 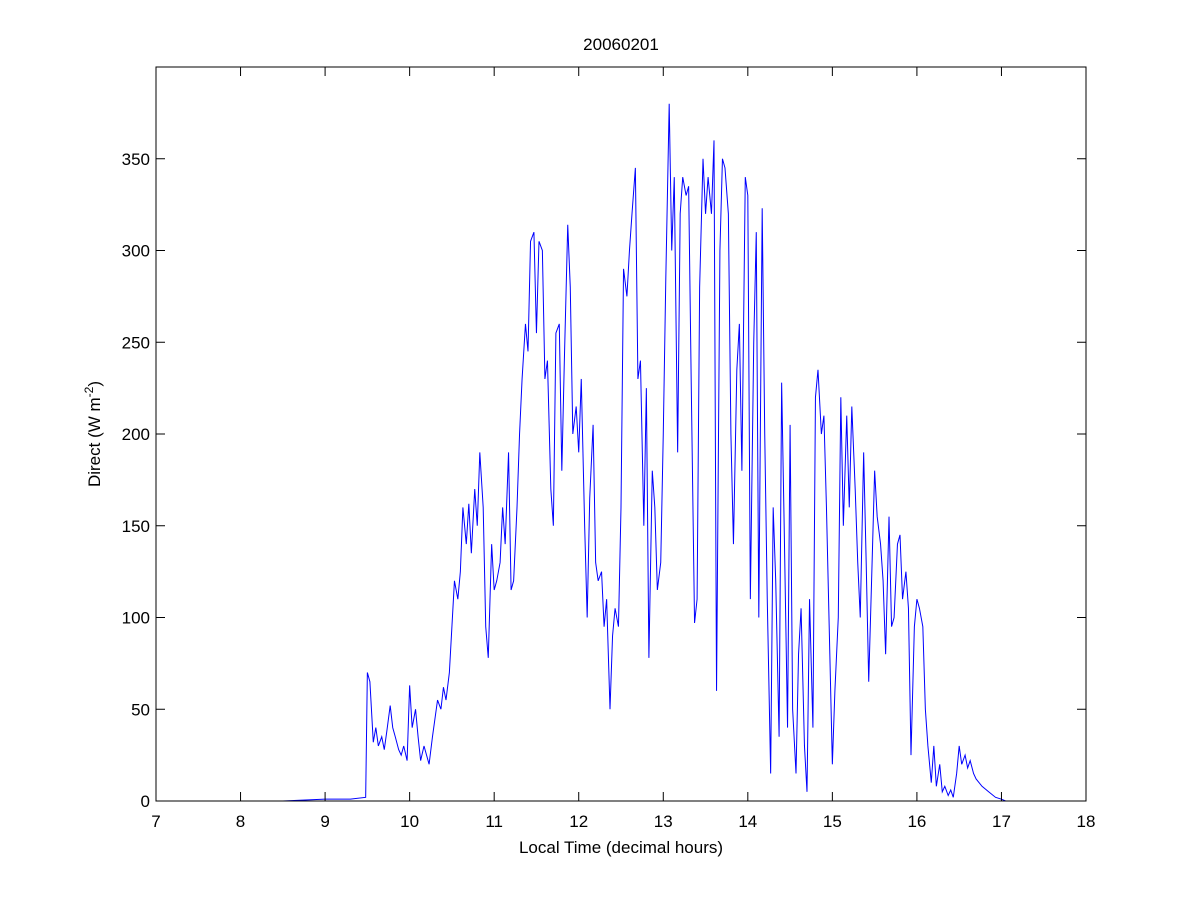 I want to click on x-tick-label: 9, so click(x=324, y=821).